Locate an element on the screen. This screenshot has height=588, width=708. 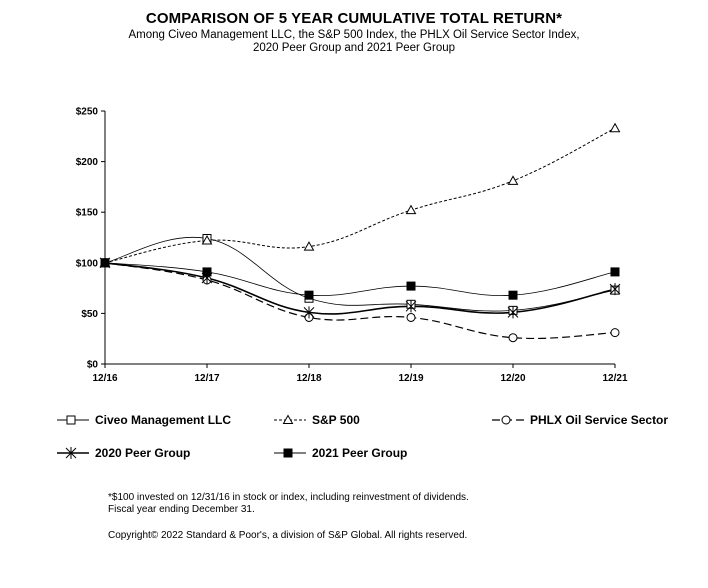
legend-item-sandp-500: S&P 500 is located at coordinates (317, 420).